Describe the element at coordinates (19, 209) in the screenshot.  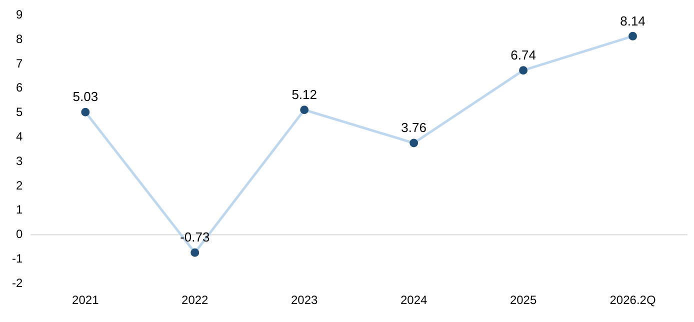
I see `y-tick-label: 1` at that location.